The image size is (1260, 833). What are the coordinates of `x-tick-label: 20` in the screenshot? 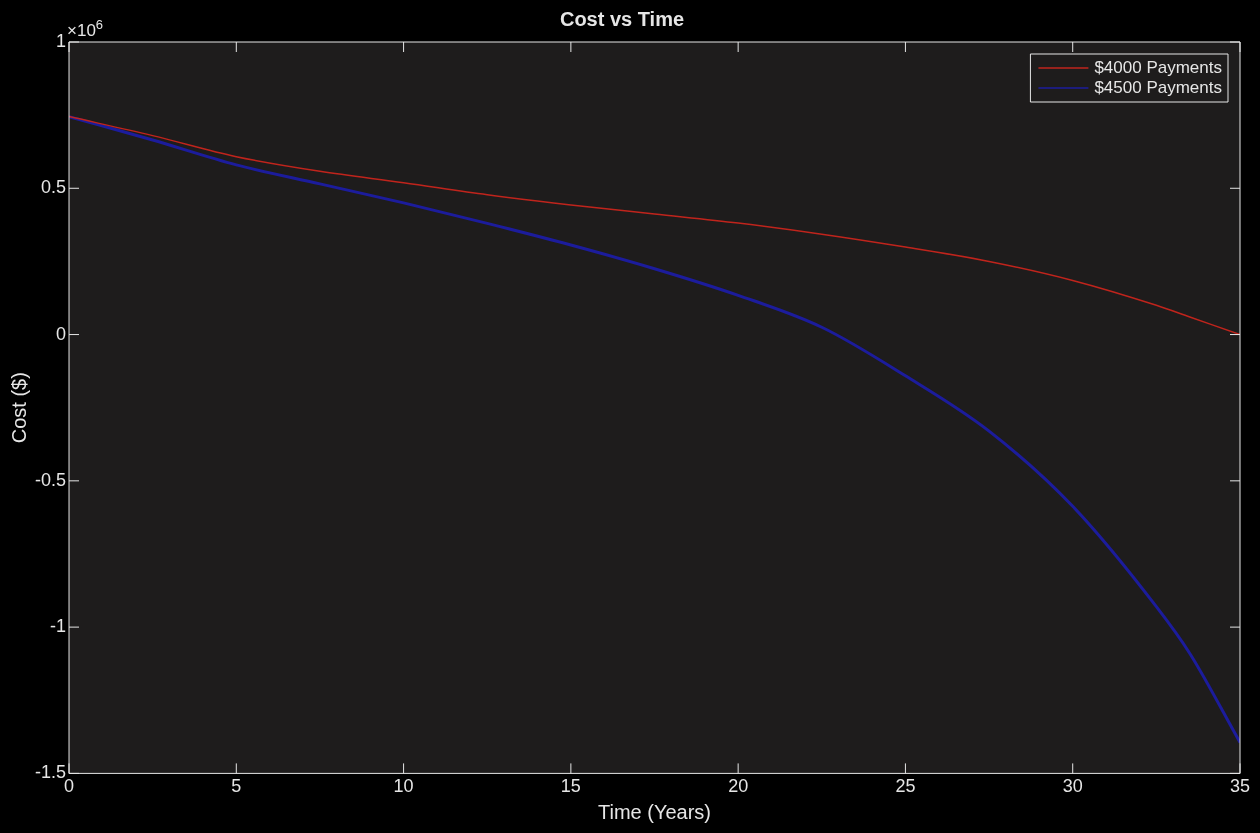 It's located at (738, 786).